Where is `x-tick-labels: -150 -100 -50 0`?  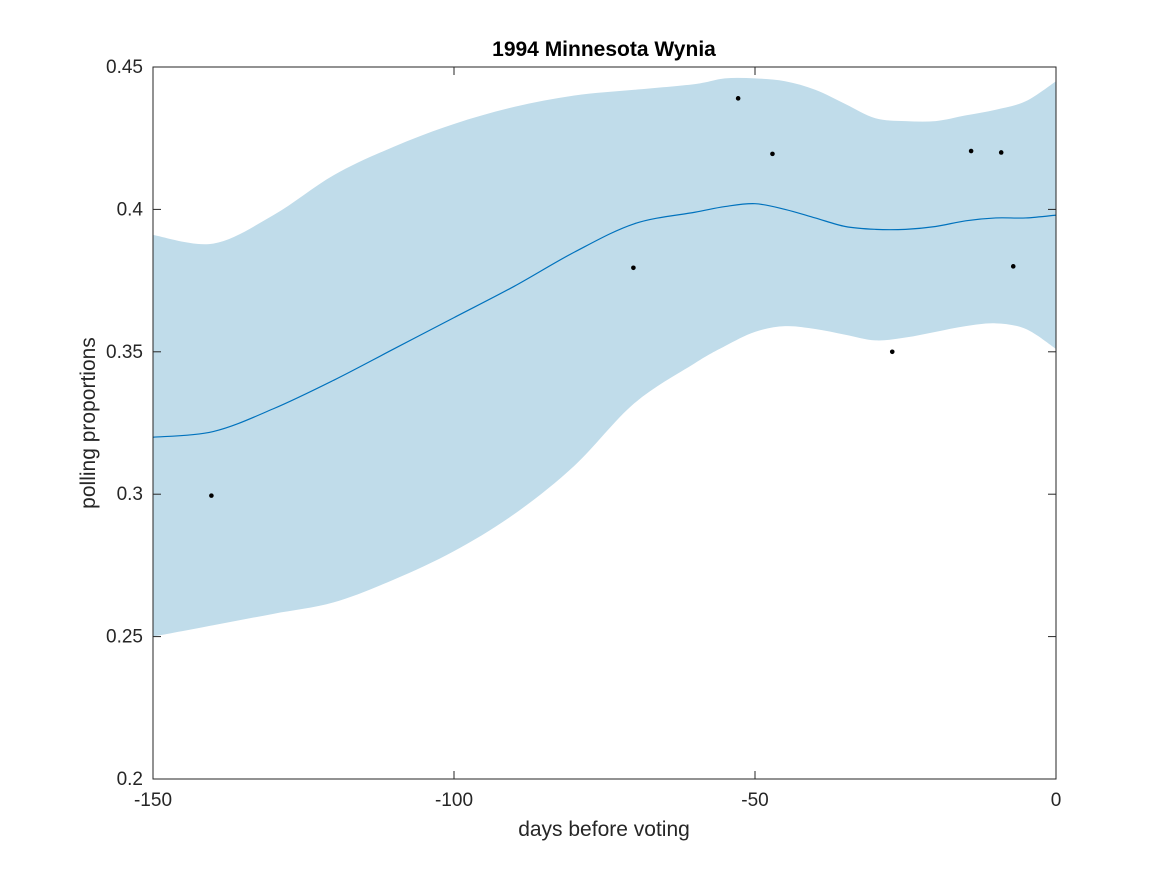 x-tick-labels: -150 -100 -50 0 is located at coordinates (597, 800).